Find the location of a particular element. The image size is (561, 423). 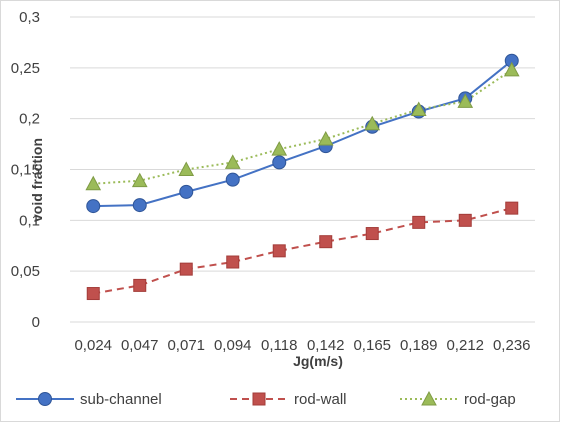

legend-marker-rod-wall is located at coordinates (259, 399).